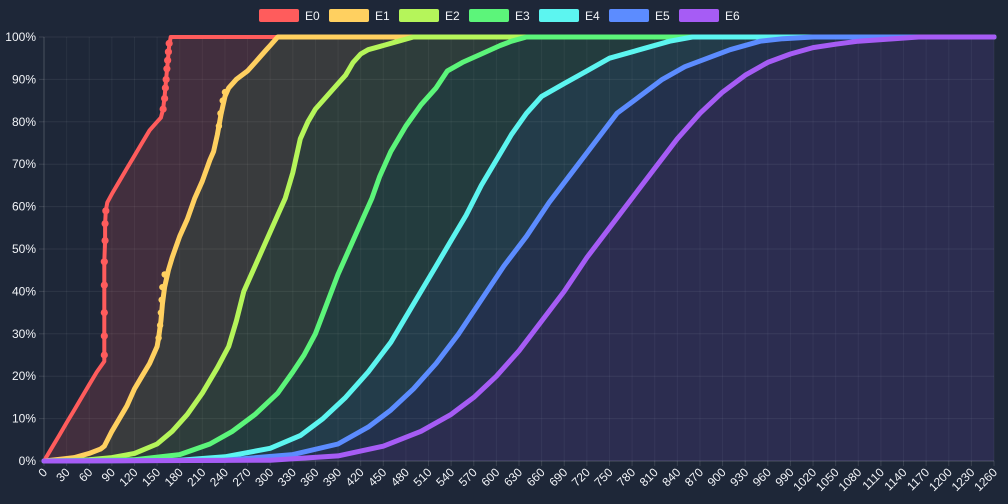 The image size is (1008, 504). I want to click on x-tick-label: 360, so click(309, 477).